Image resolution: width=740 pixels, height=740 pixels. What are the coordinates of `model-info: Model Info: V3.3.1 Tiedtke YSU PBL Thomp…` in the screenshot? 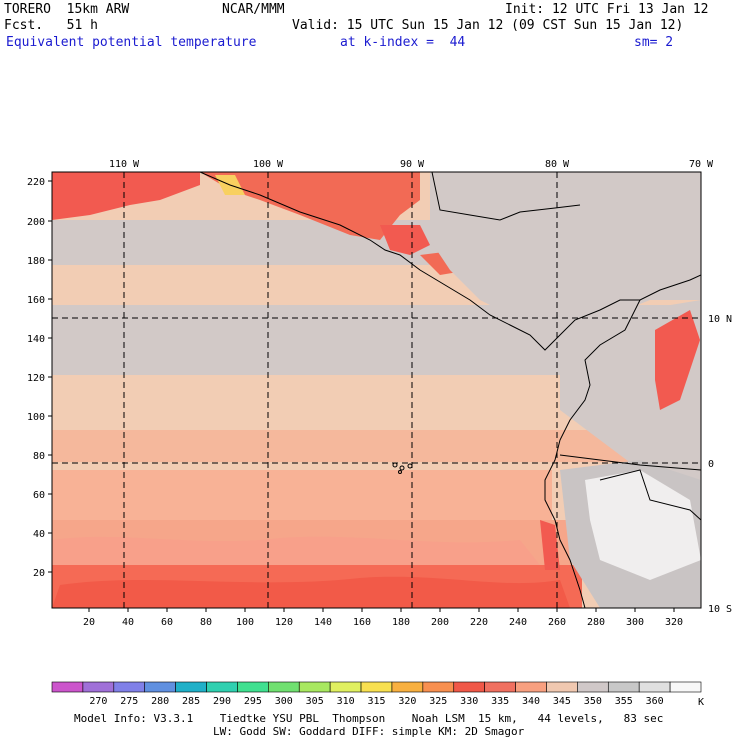 It's located at (369, 718).